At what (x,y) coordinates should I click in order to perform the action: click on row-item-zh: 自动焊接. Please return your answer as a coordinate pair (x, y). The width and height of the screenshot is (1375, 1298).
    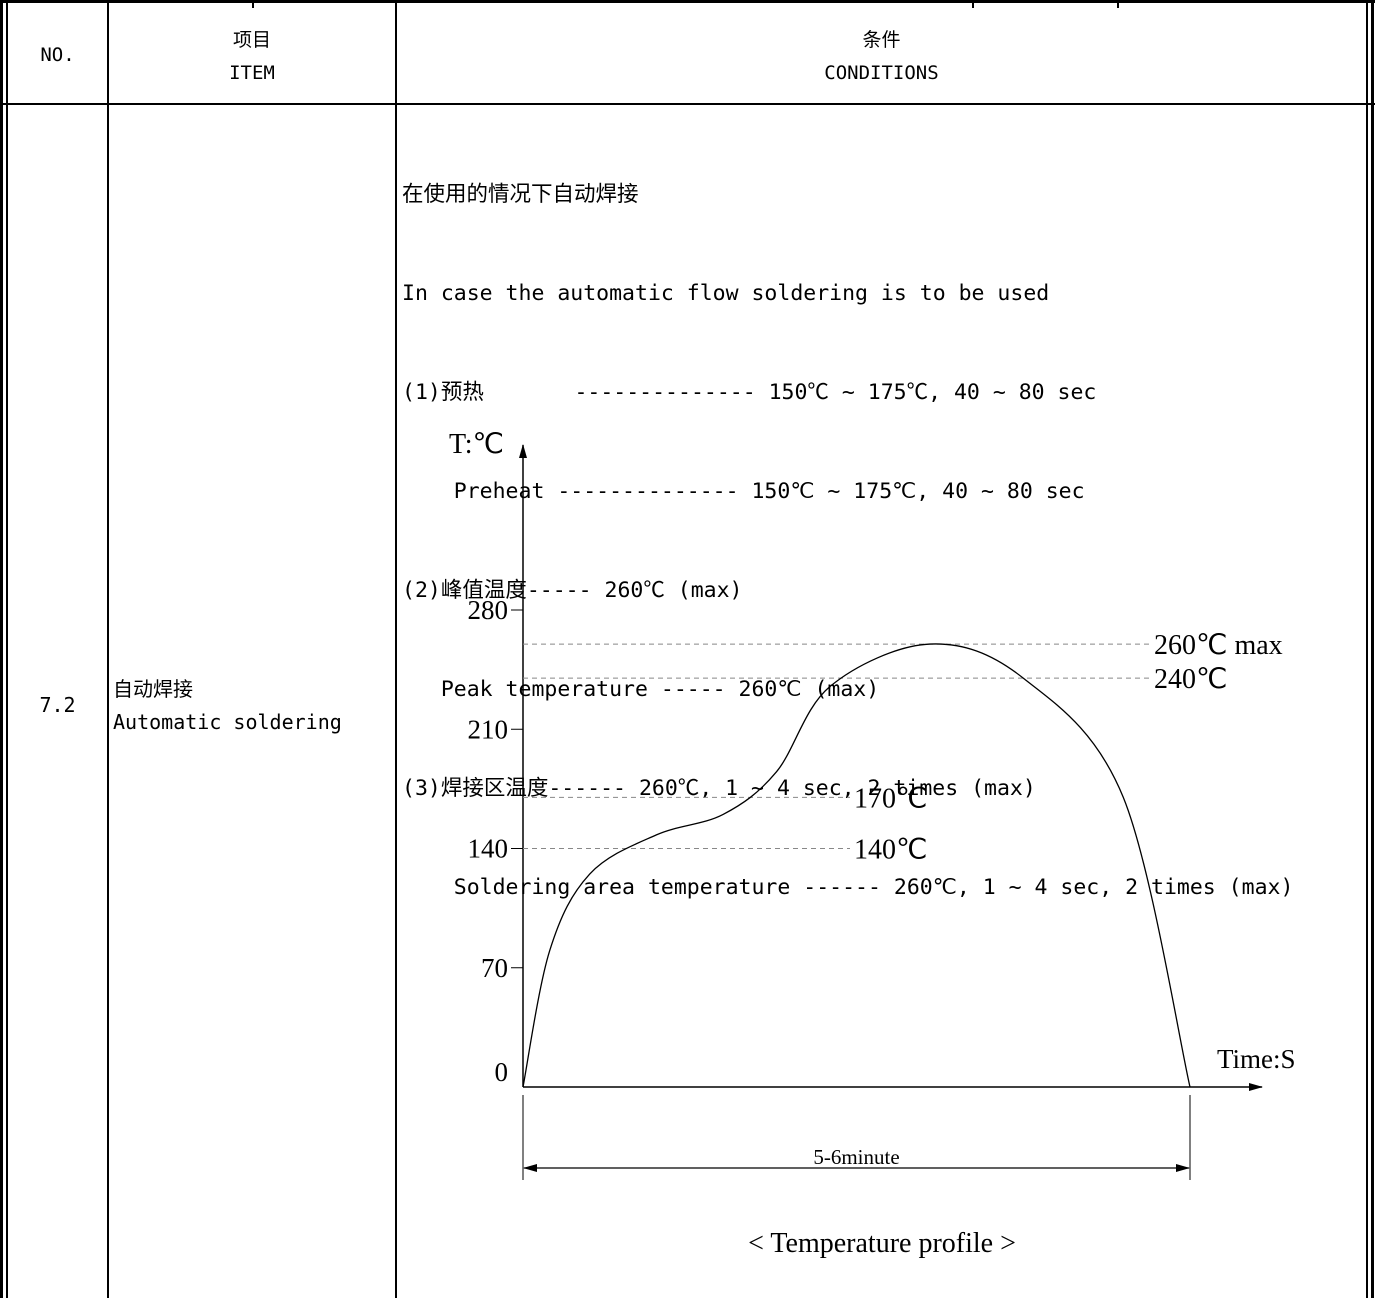
    Looking at the image, I should click on (153, 689).